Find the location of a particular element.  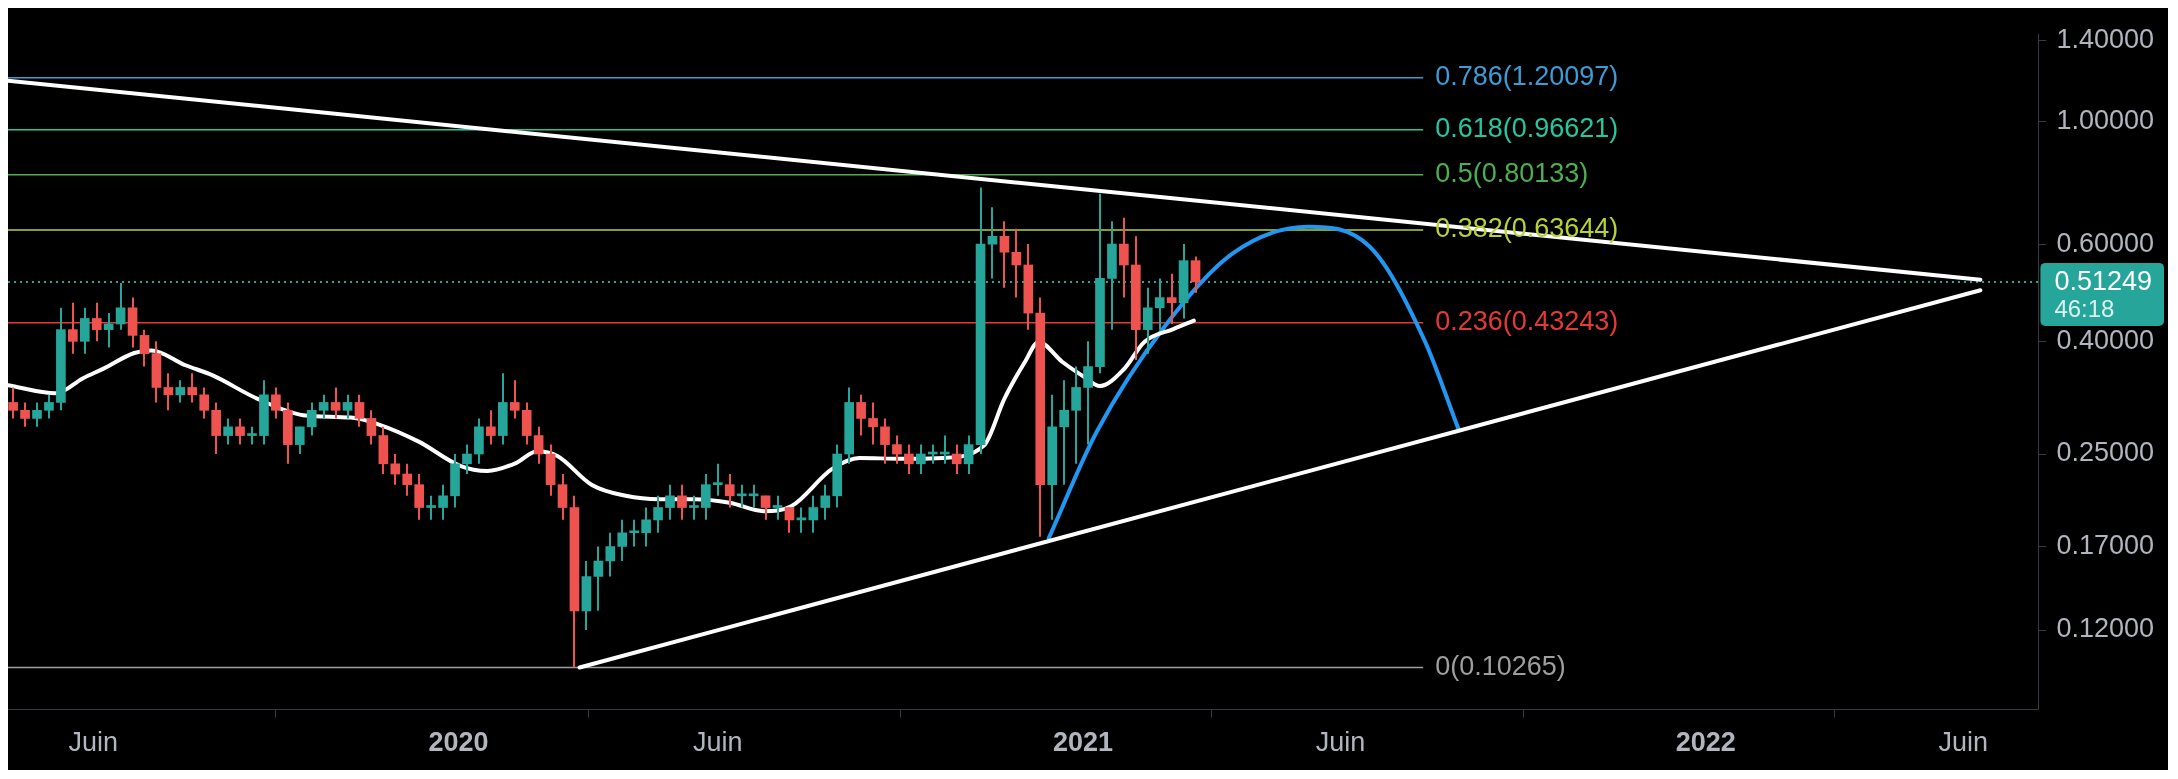

ref-line-label: 0.5(0.80133) is located at coordinates (1512, 173).